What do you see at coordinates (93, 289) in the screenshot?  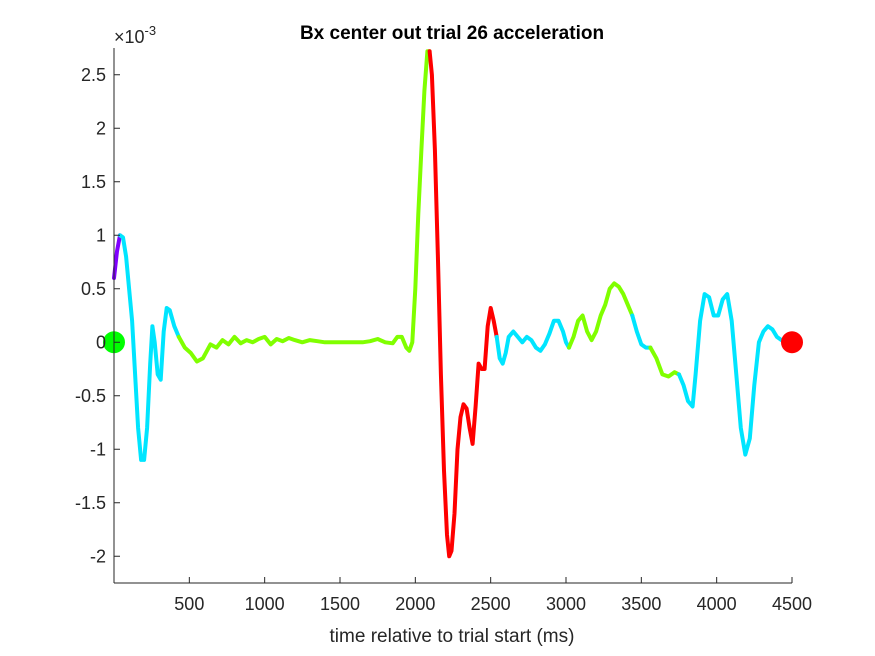 I see `y-tick-label: 0.5` at bounding box center [93, 289].